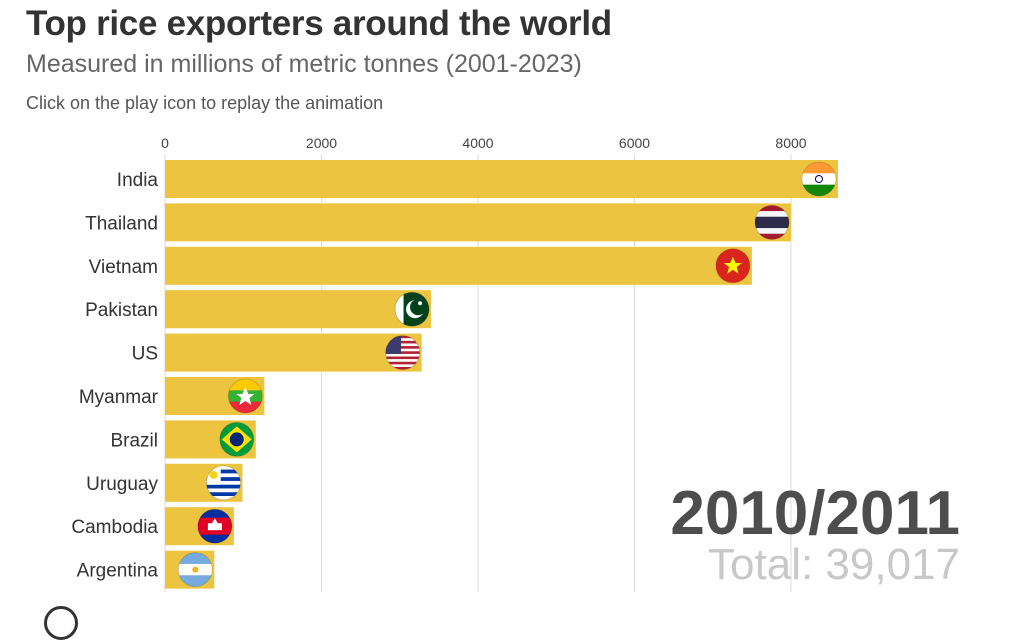 This screenshot has width=1034, height=640. Describe the element at coordinates (834, 564) in the screenshot. I see `total-label: Total: 39,017` at that location.